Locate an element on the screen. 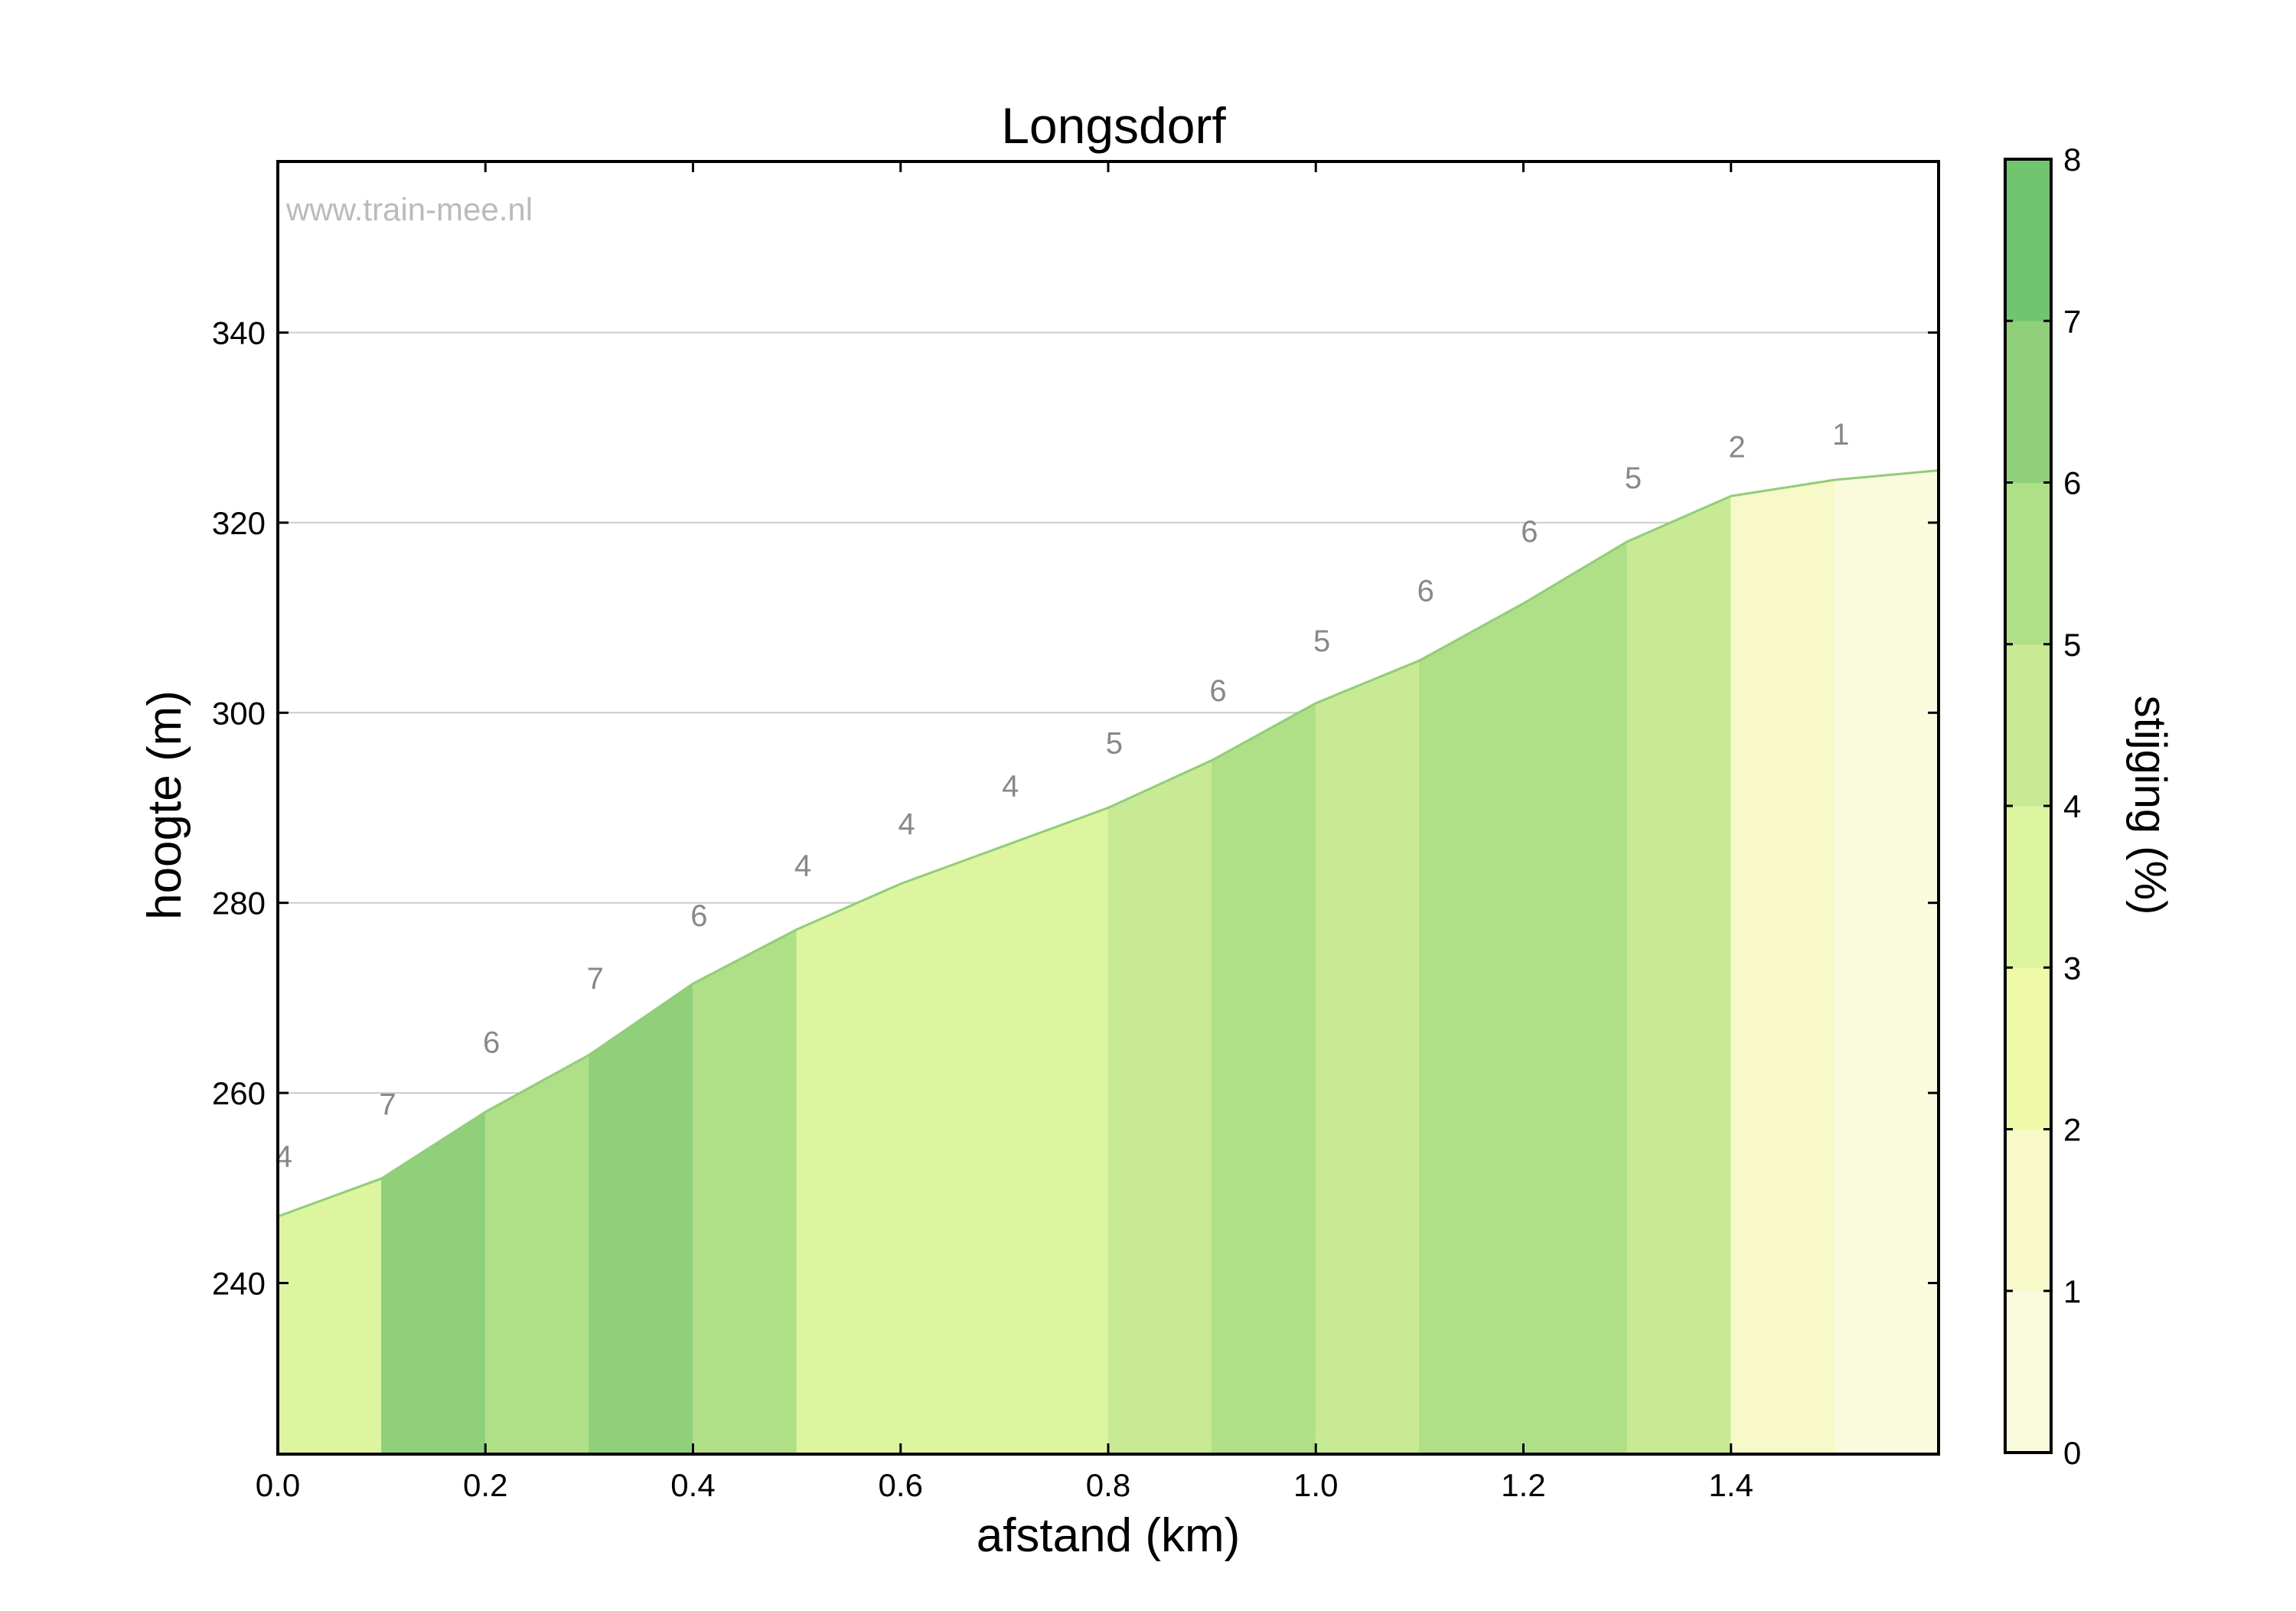 The width and height of the screenshot is (2296, 1611). colorbar-ticks: 0 1 2 3 4 5 6 7 8 is located at coordinates (2043, 806).